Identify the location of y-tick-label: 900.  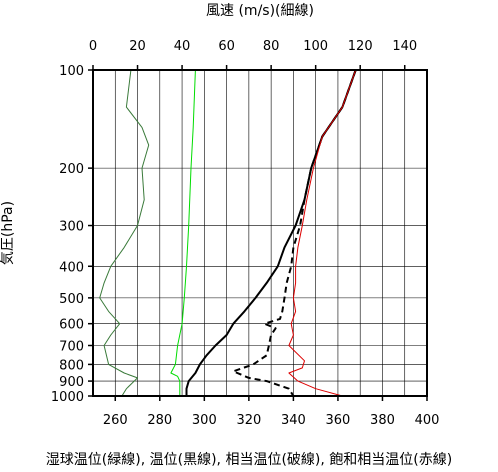
(71, 382).